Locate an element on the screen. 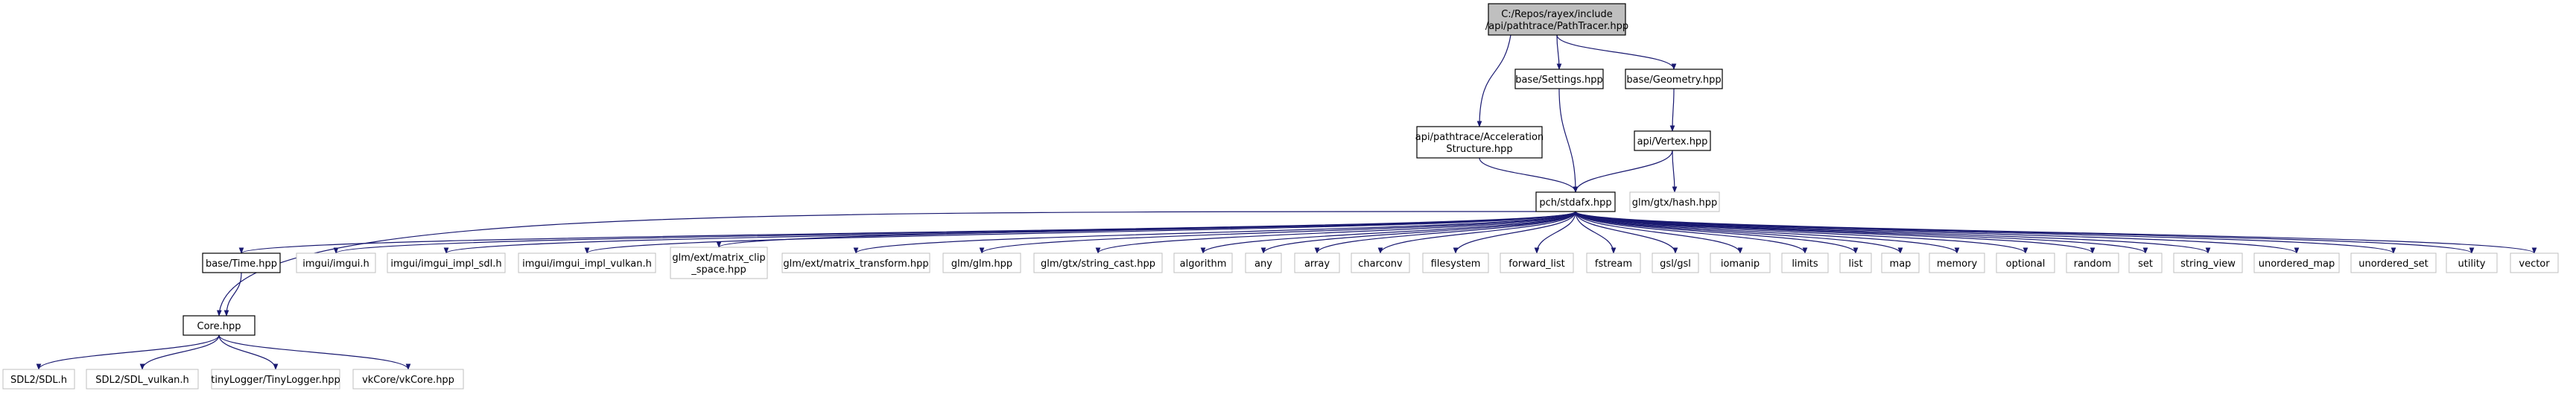 This screenshot has width=2576, height=394. edge-root-to-accel is located at coordinates (1494, 80).